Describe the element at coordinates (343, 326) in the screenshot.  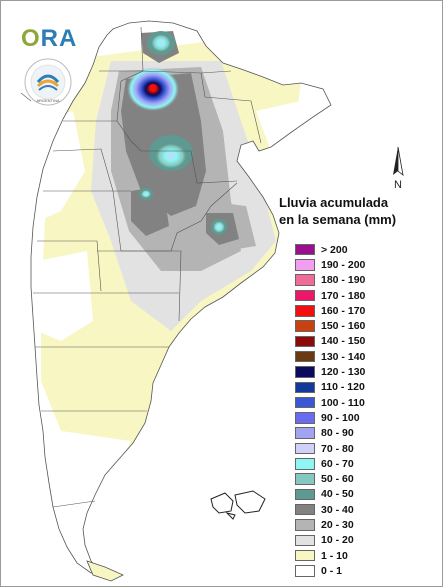
I see `legend-label: 150 - 160` at that location.